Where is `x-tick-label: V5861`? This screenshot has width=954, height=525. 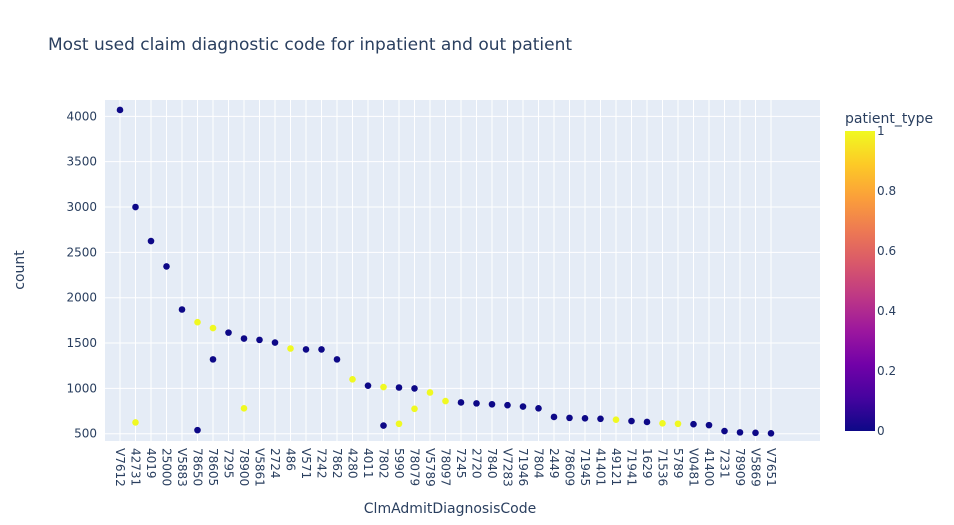
x-tick-label: V5861 is located at coordinates (260, 467).